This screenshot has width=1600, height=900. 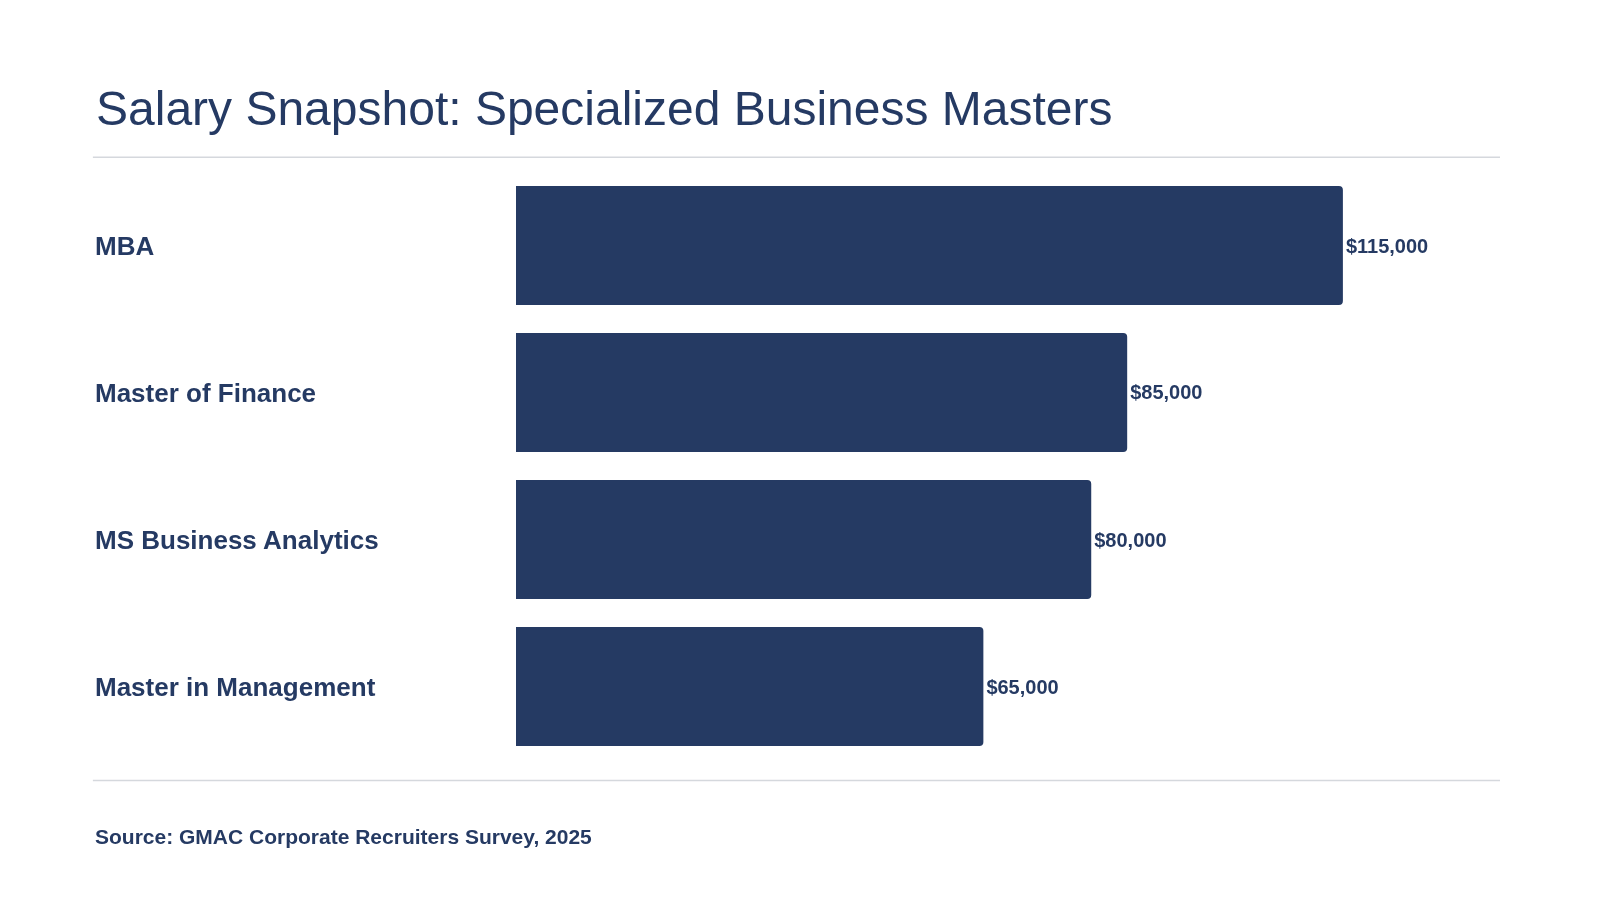 I want to click on data-label: $80,000, so click(x=1130, y=539).